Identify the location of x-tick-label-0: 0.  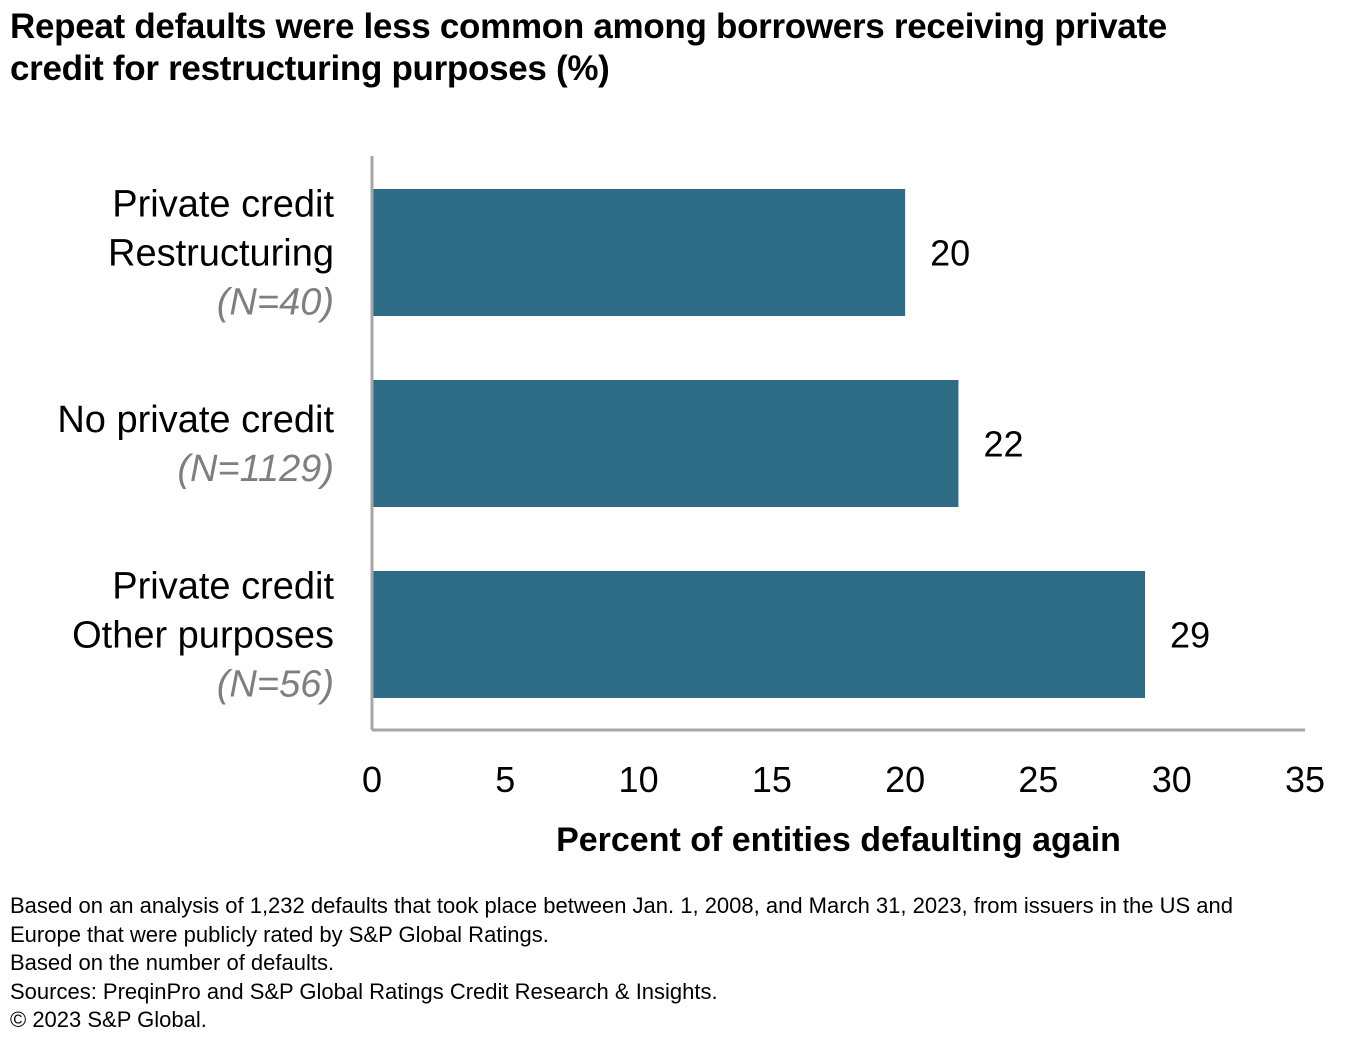
(372, 779).